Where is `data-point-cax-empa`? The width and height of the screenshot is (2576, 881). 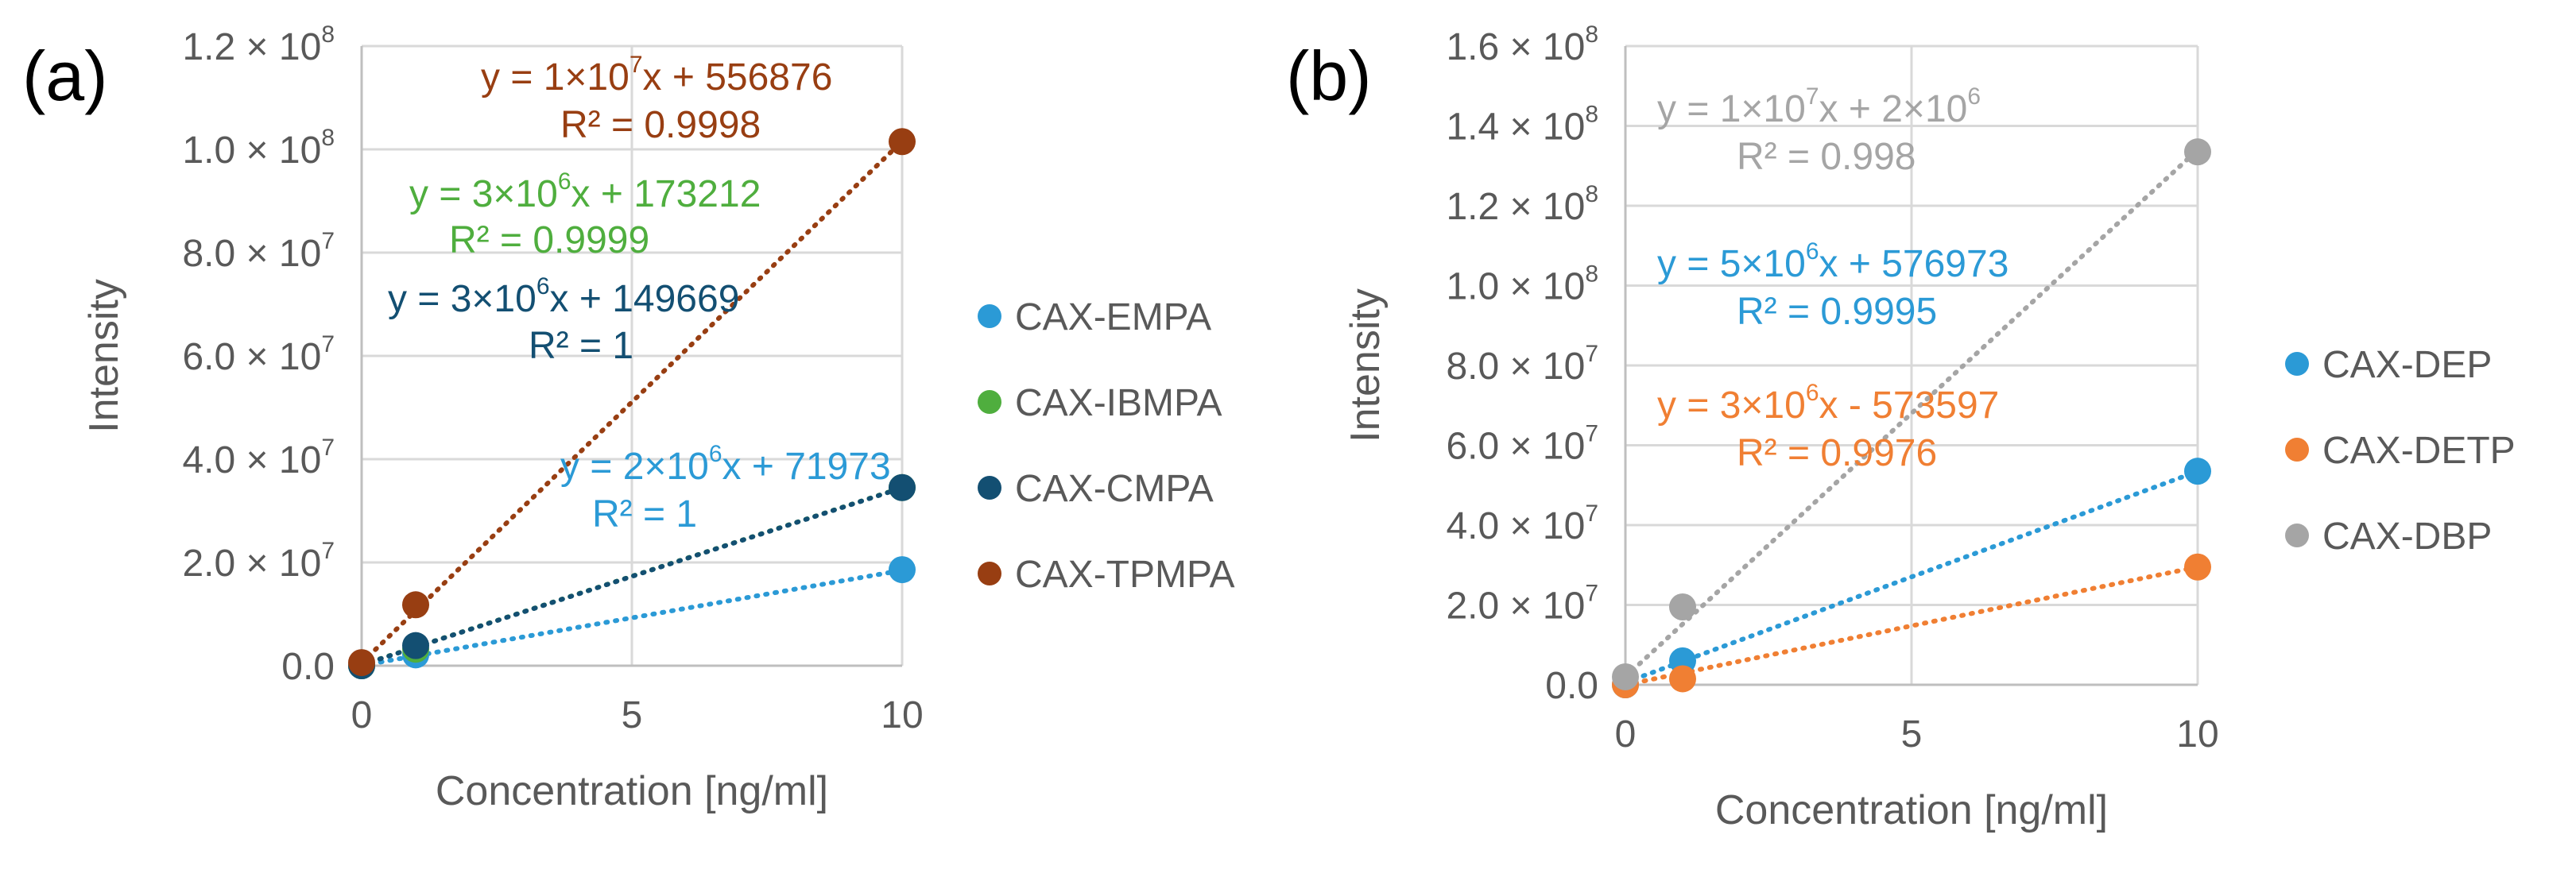
data-point-cax-empa is located at coordinates (902, 570).